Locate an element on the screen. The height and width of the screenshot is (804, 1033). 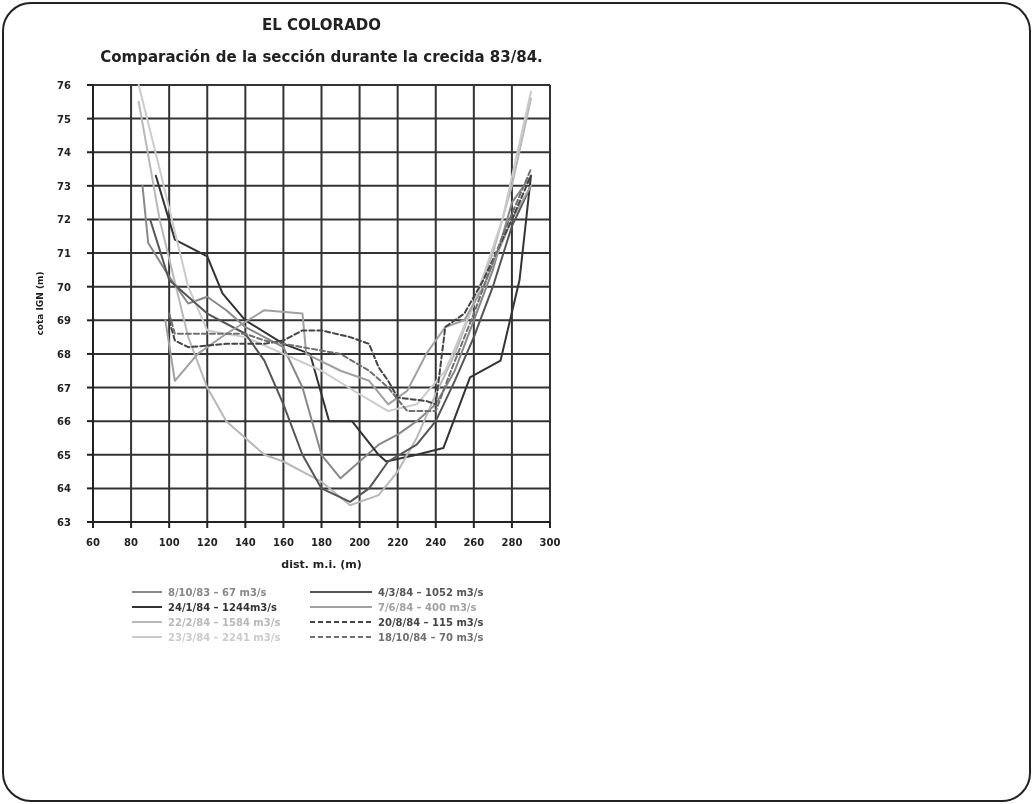
x-tick-label: 260 is located at coordinates (474, 542).